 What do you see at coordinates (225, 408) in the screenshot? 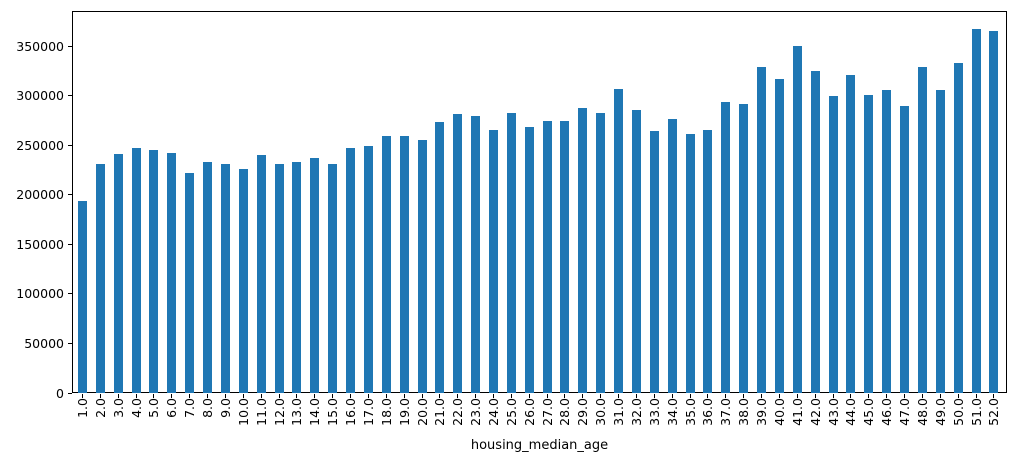
I see `x-tick-label: 9.0` at bounding box center [225, 408].